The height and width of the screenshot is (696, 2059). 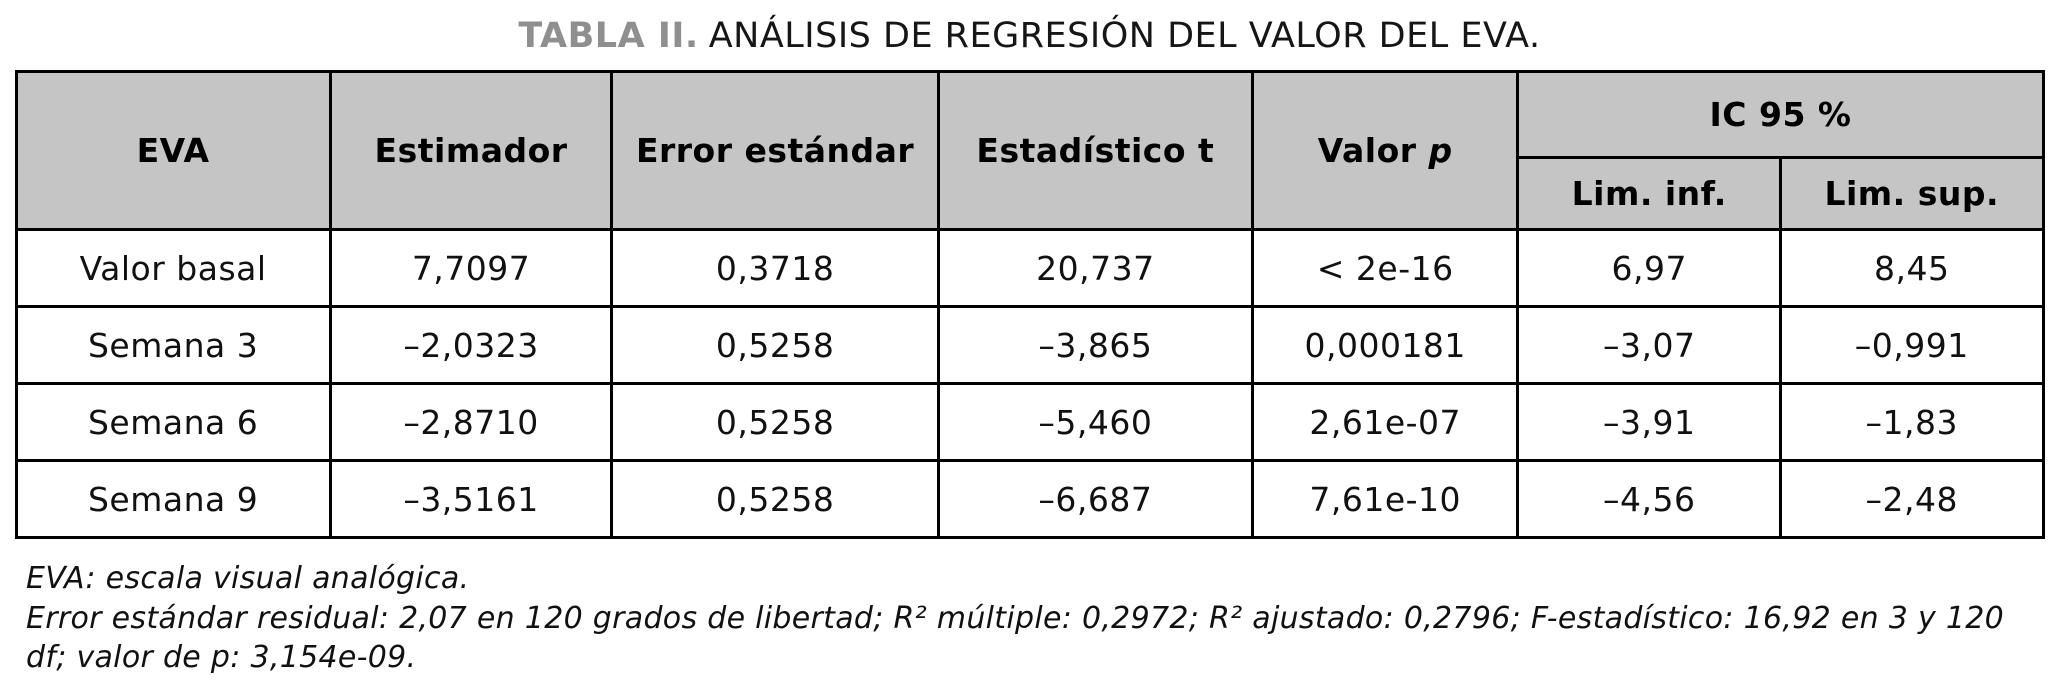 What do you see at coordinates (173, 268) in the screenshot?
I see `cell-eva: Valor basal` at bounding box center [173, 268].